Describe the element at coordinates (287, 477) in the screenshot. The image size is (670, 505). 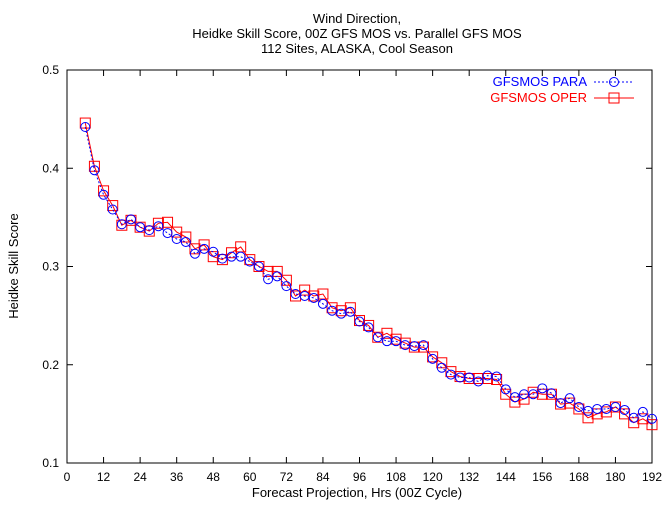
I see `x-tick-label: 72` at that location.